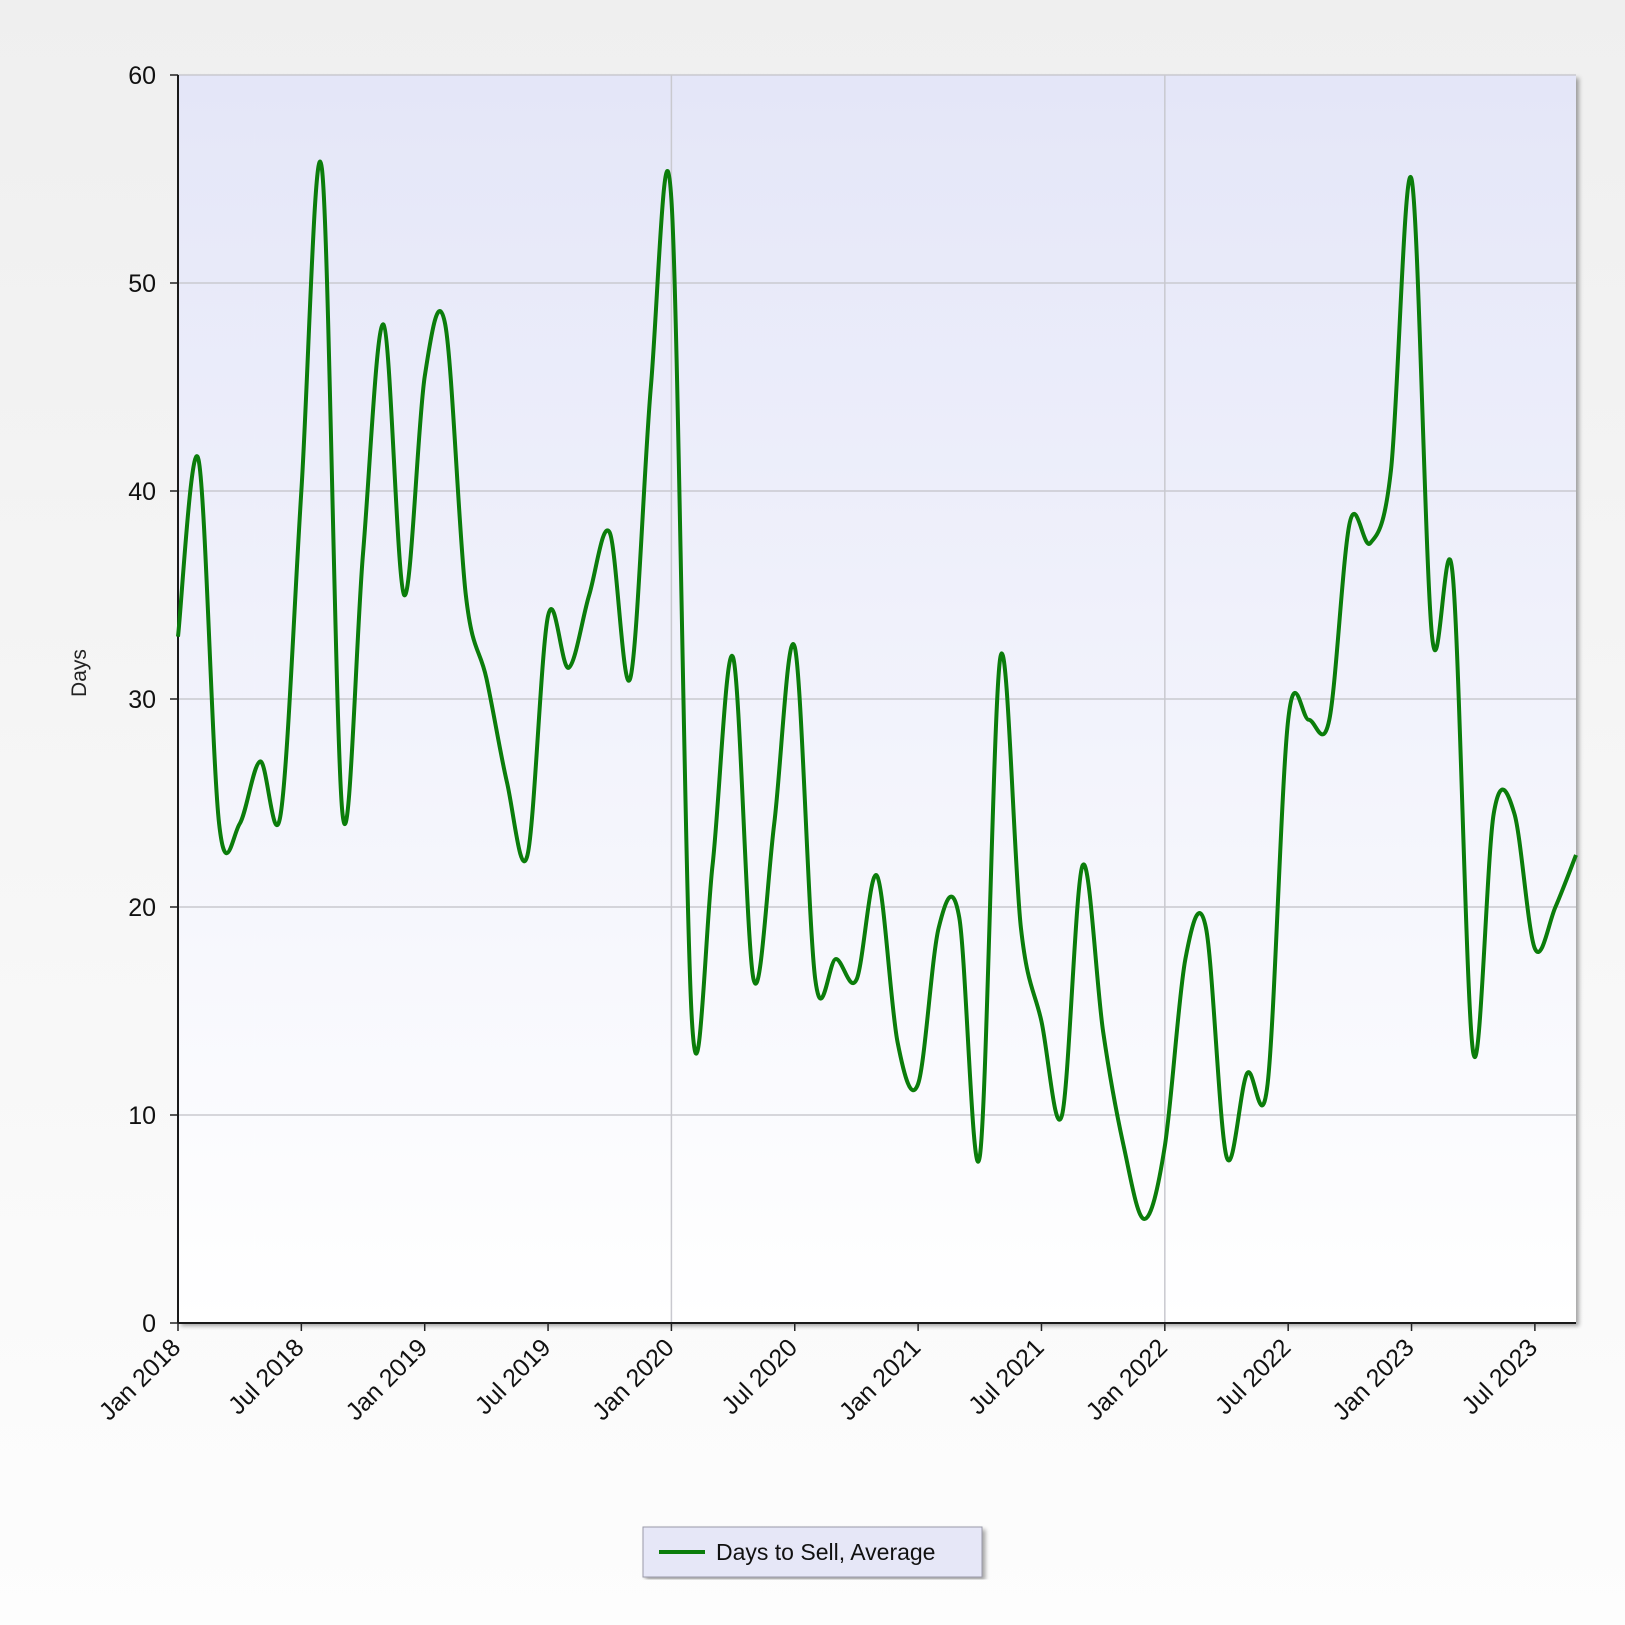  Describe the element at coordinates (149, 1324) in the screenshot. I see `y-tick-label: 0` at that location.